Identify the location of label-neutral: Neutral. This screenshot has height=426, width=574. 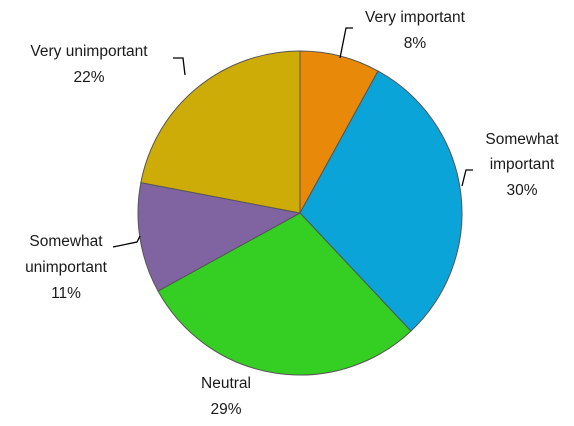
(226, 383).